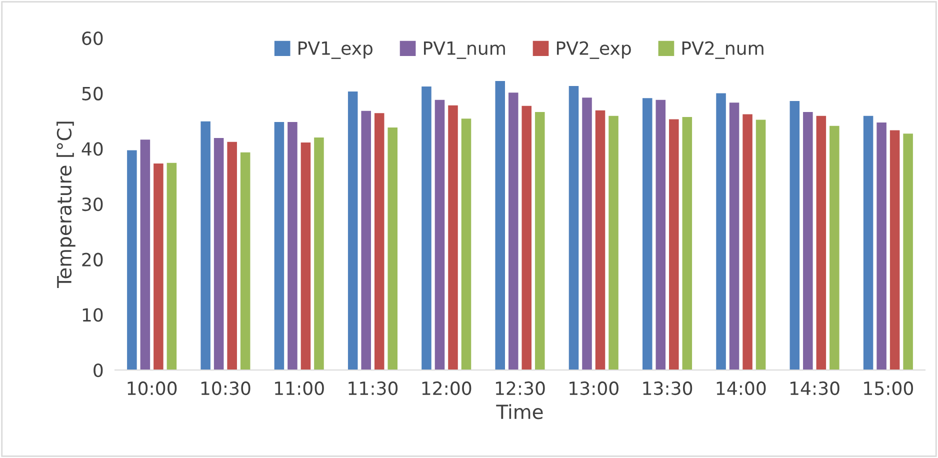  What do you see at coordinates (92, 204) in the screenshot?
I see `y-tick-label: 30` at bounding box center [92, 204].